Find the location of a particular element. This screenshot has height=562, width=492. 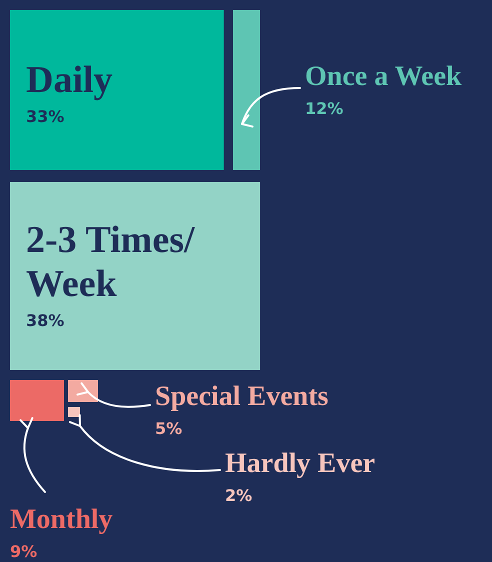

data-label: 2% is located at coordinates (238, 495).